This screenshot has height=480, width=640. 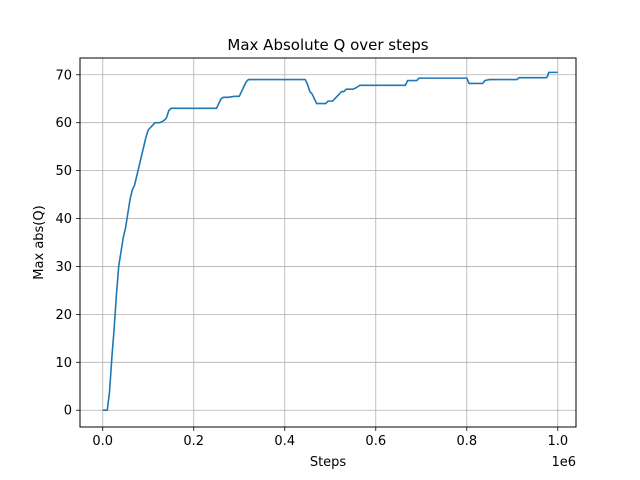 I want to click on x-tick-label: 0.4, so click(x=284, y=441).